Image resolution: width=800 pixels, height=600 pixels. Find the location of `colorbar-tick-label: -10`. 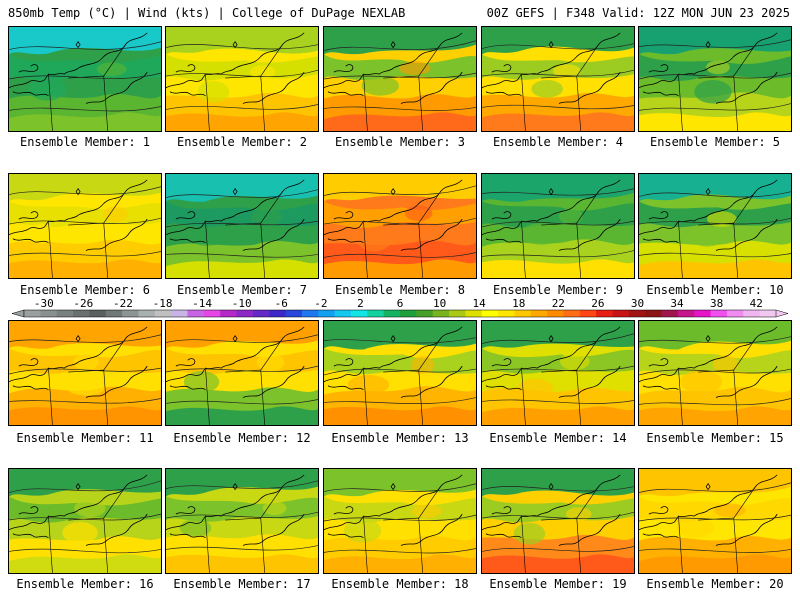

colorbar-tick-label: -10 is located at coordinates (242, 303).